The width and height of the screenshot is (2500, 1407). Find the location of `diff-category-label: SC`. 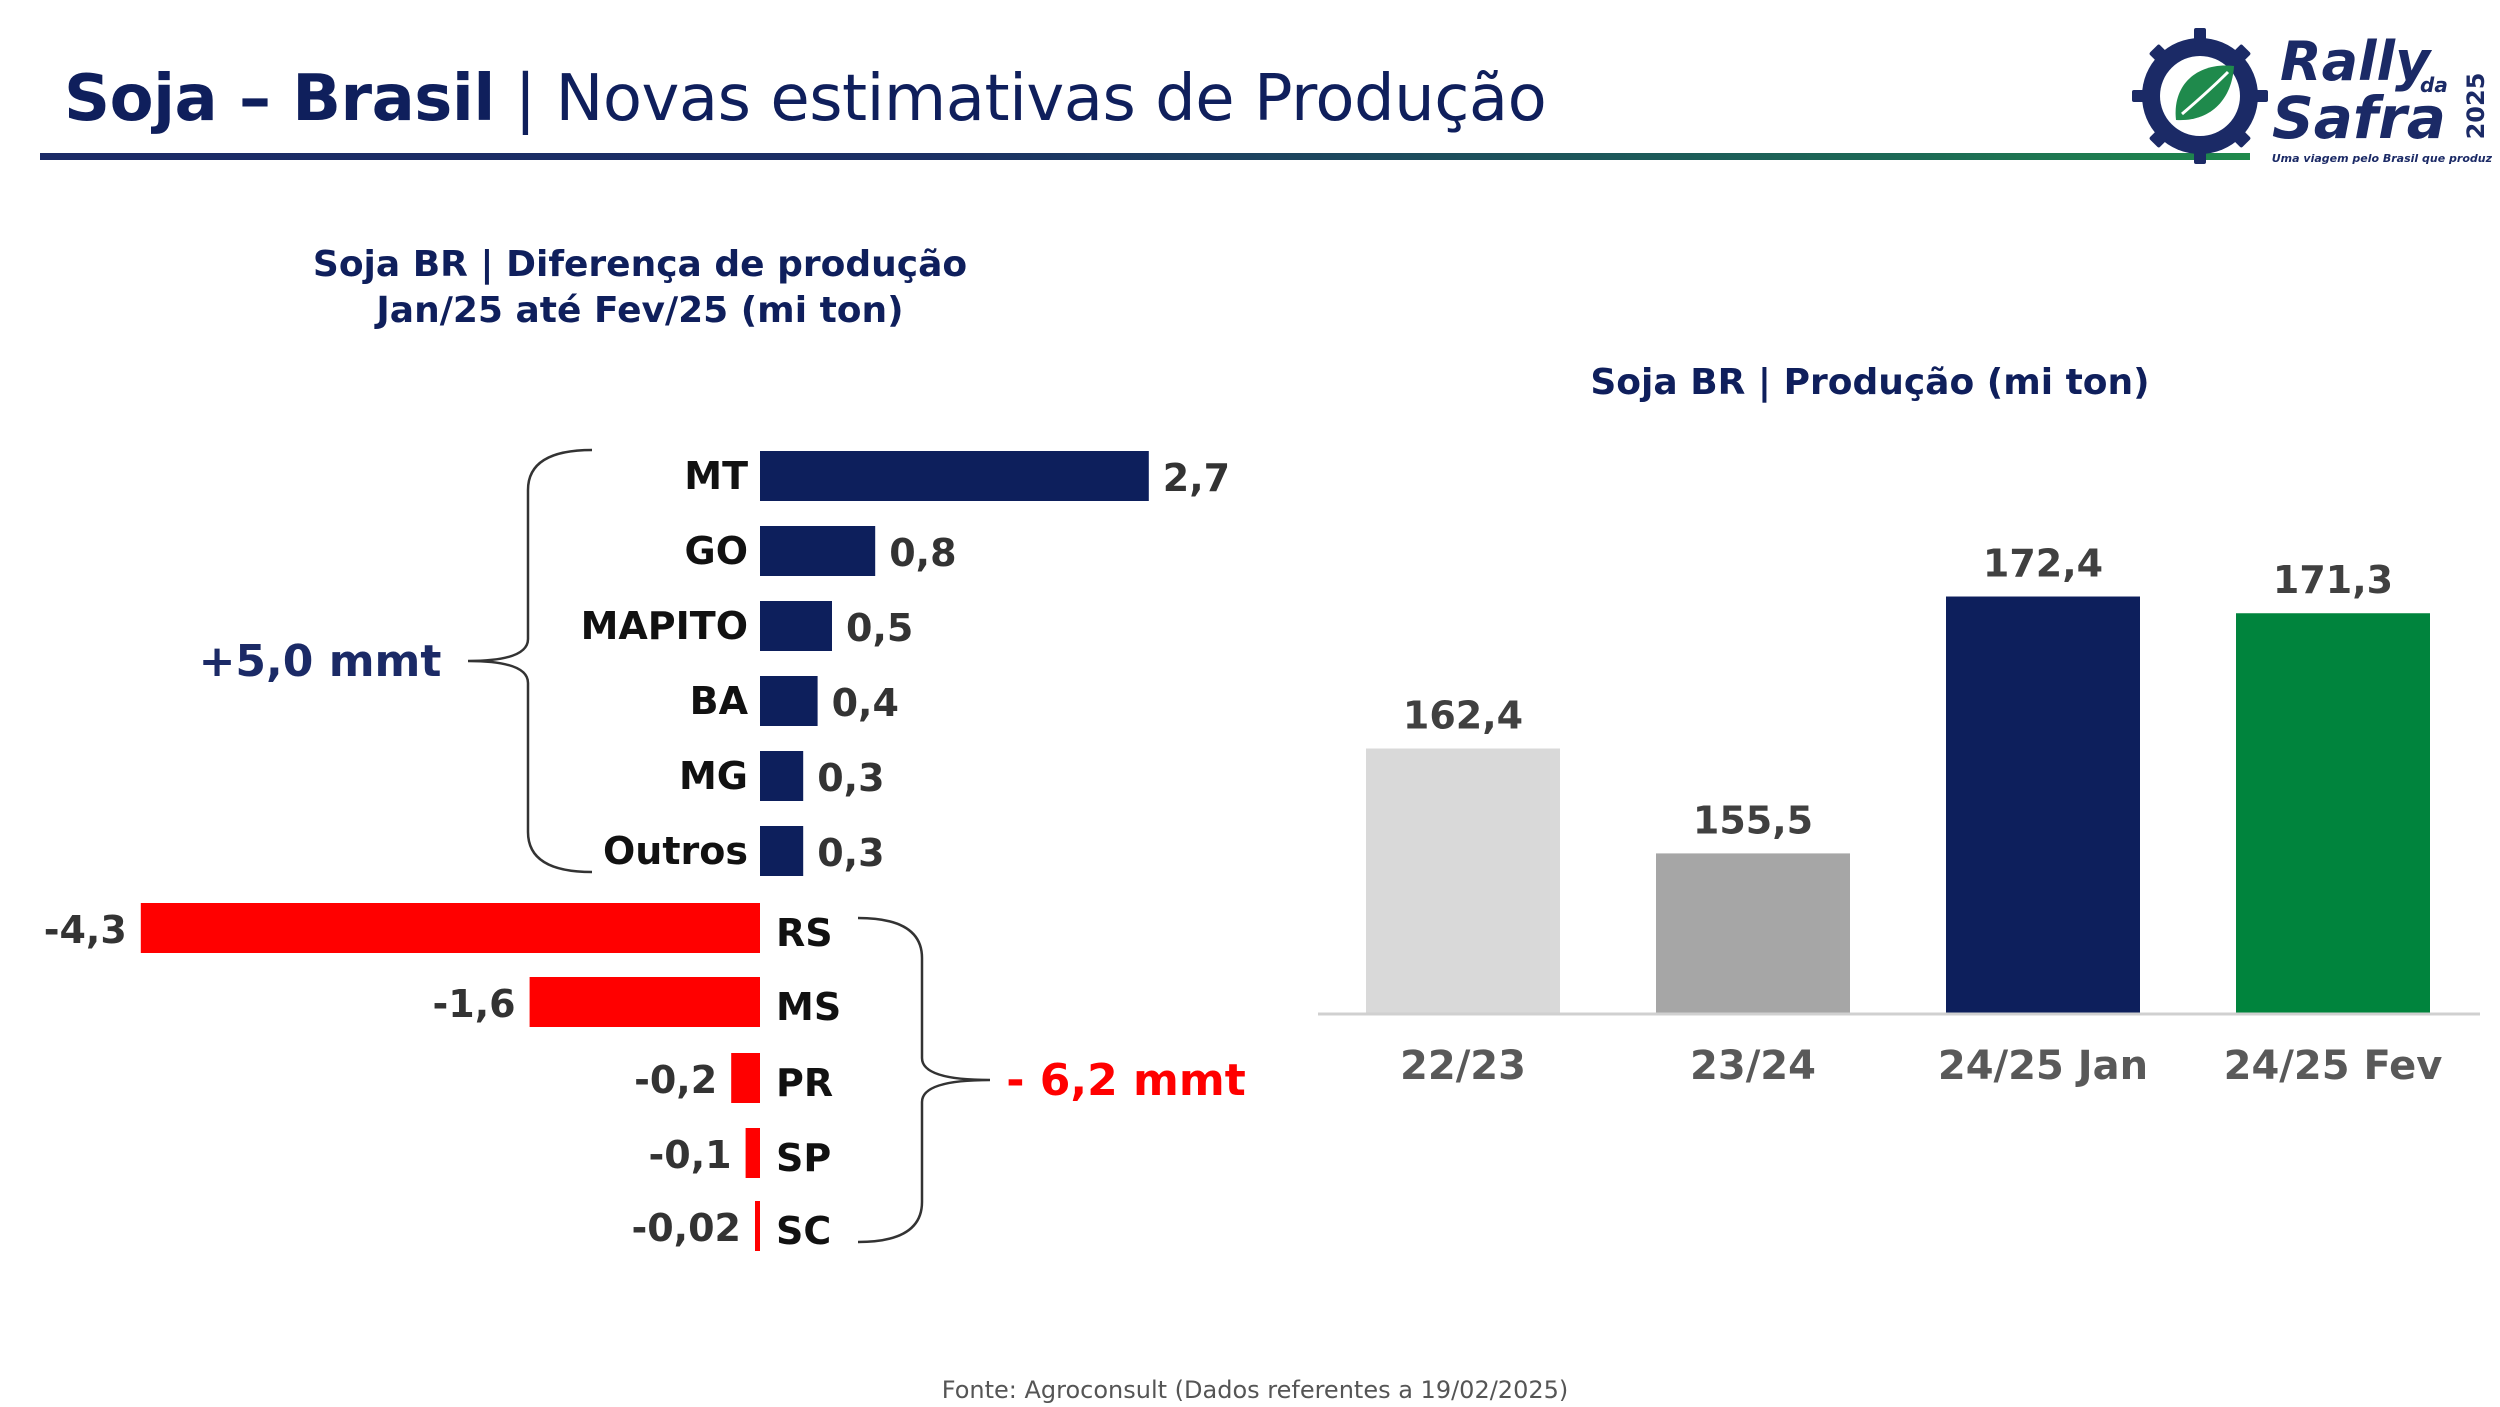

diff-category-label: SC is located at coordinates (803, 1231).